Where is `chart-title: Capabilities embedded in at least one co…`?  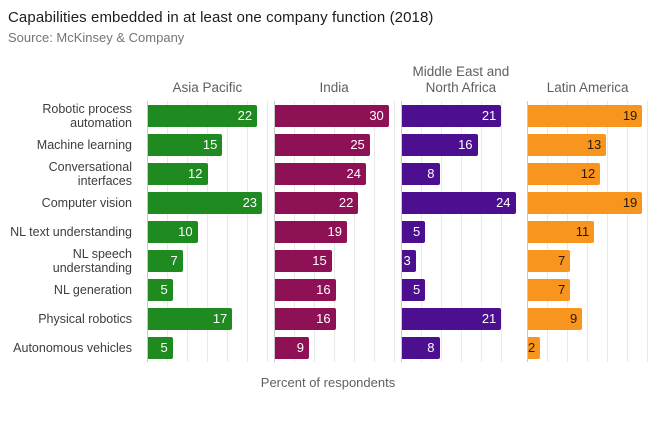 chart-title: Capabilities embedded in at least one co… is located at coordinates (221, 17).